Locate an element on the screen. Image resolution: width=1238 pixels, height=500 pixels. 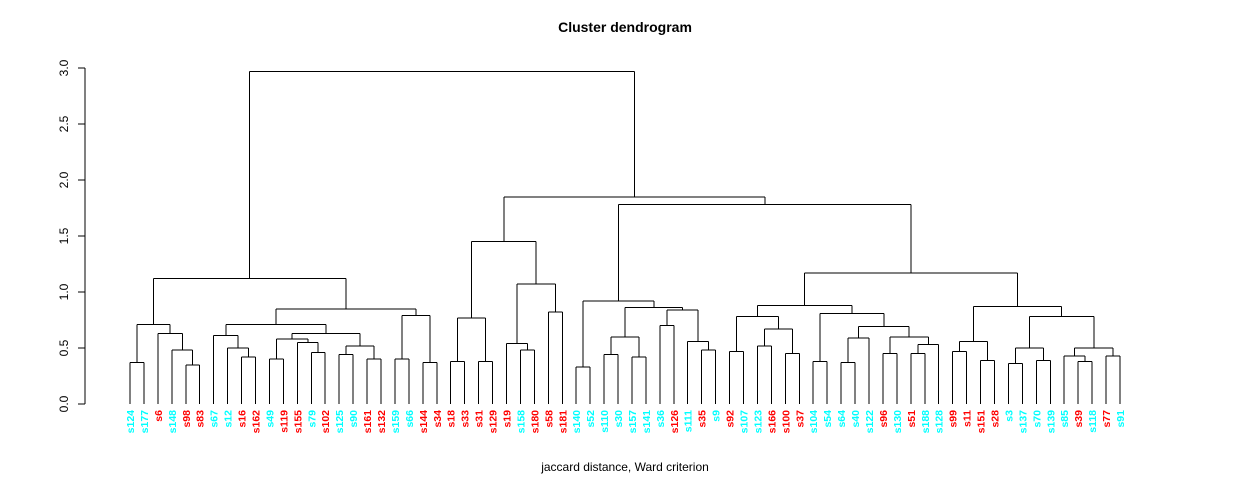
y-tick-label: 1.0 is located at coordinates (64, 291).